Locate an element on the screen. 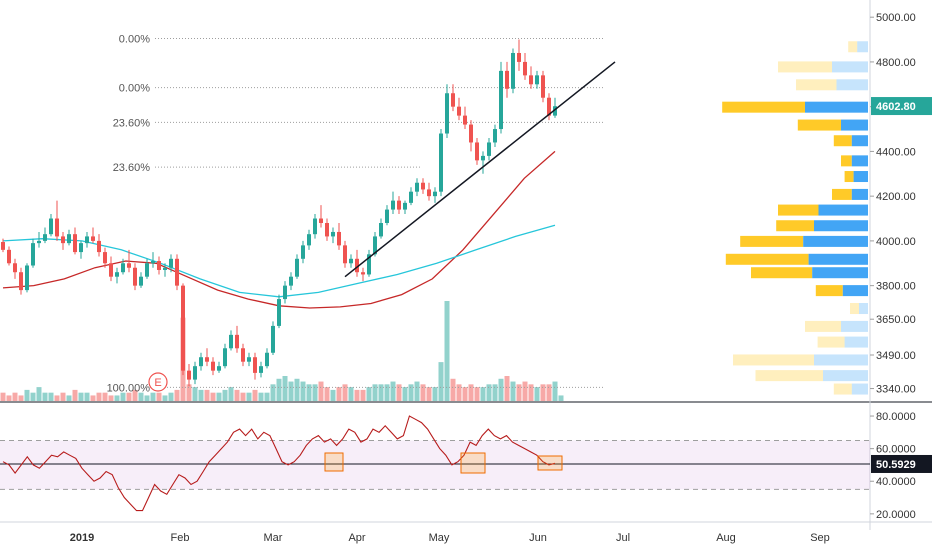 The image size is (932, 555). volume-profile-row is located at coordinates (836, 326).